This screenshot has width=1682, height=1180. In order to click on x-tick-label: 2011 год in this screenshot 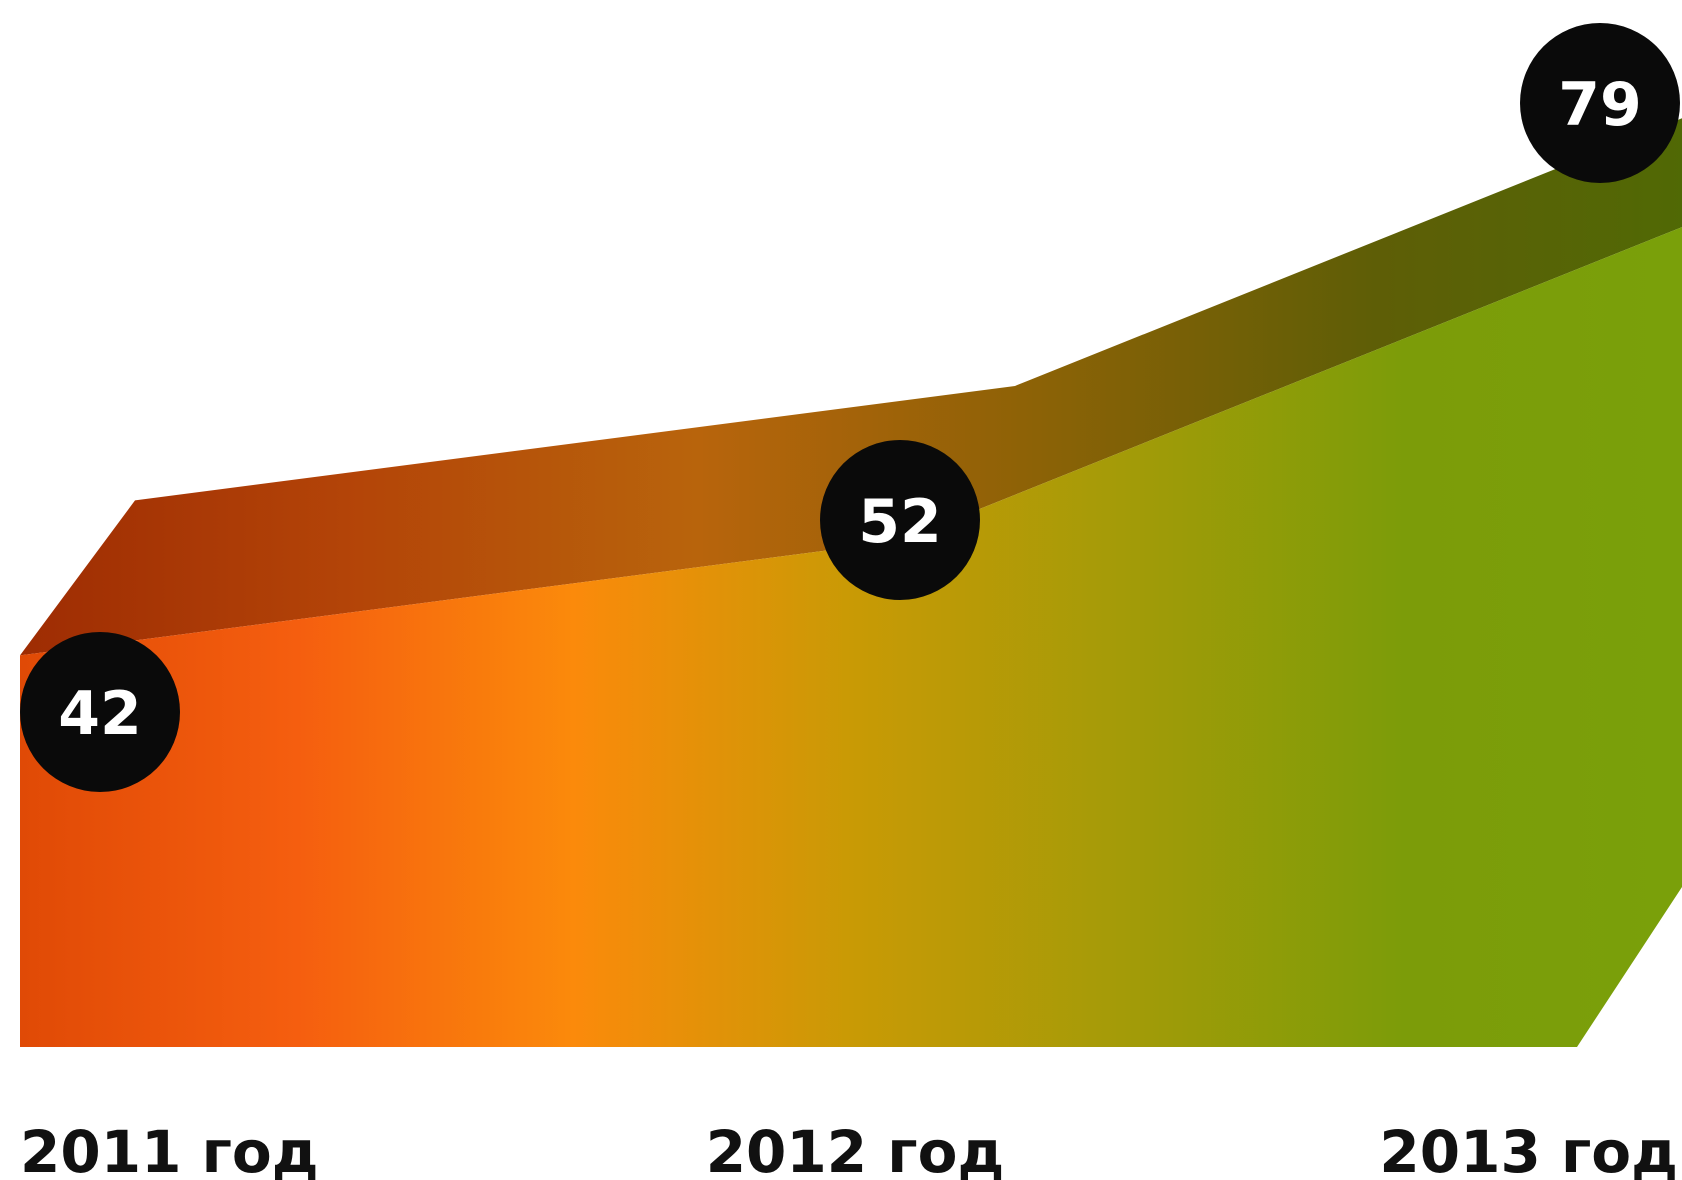, I will do `click(169, 1149)`.